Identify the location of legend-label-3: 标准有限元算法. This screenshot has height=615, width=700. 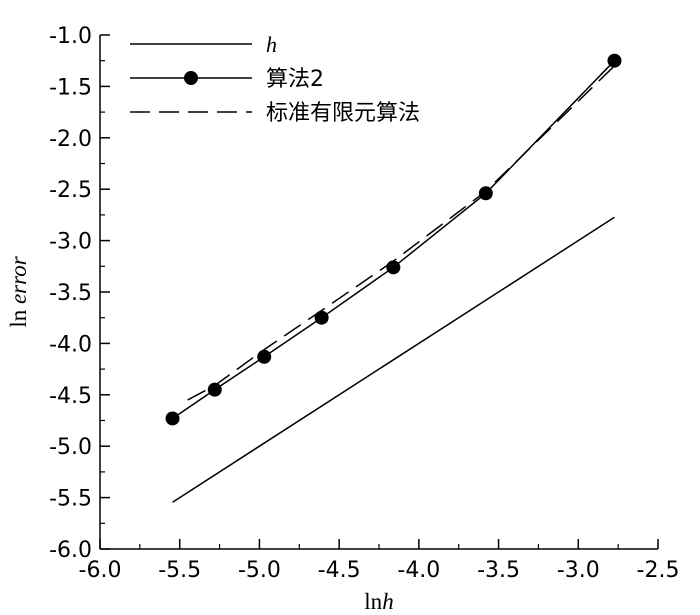
(343, 113).